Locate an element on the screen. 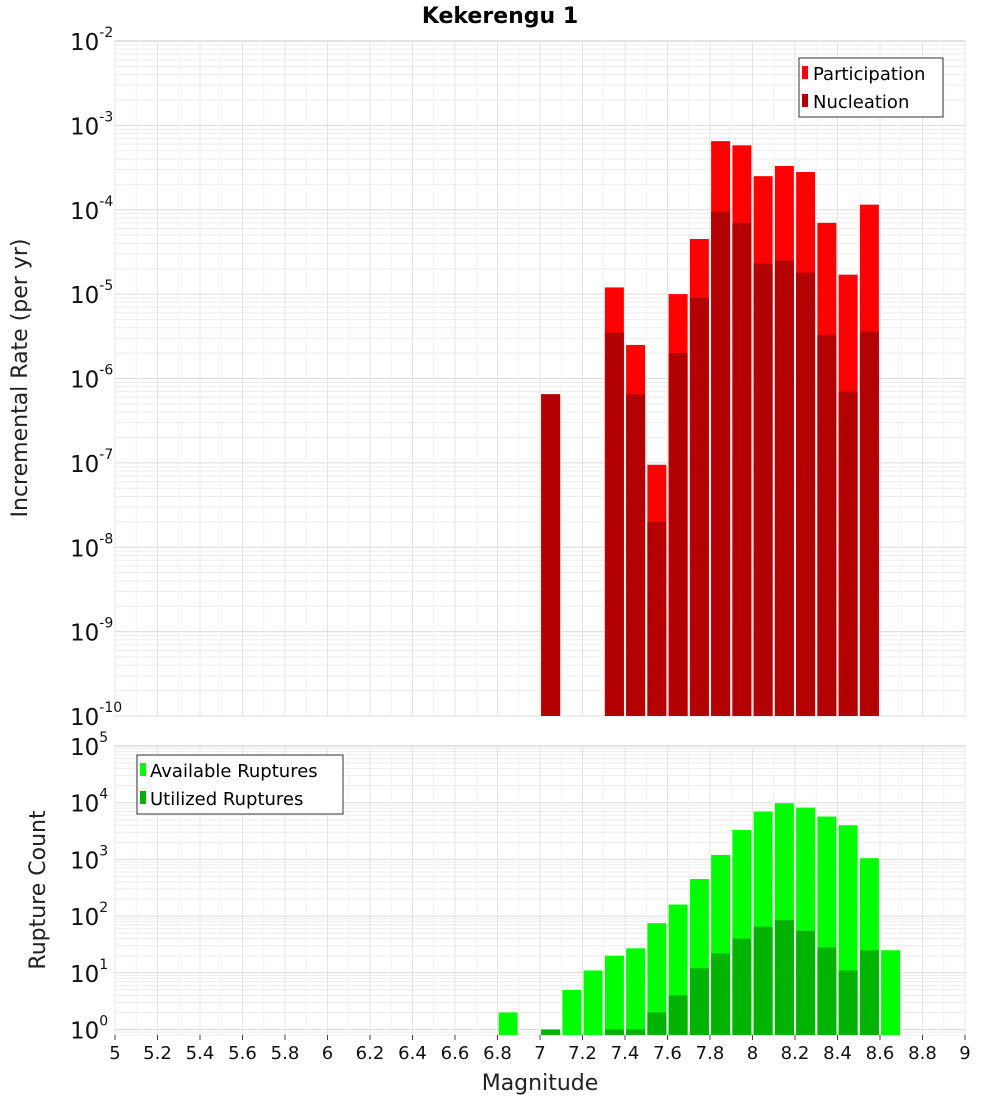  nucleation-legend-label: Nucleation is located at coordinates (861, 102).